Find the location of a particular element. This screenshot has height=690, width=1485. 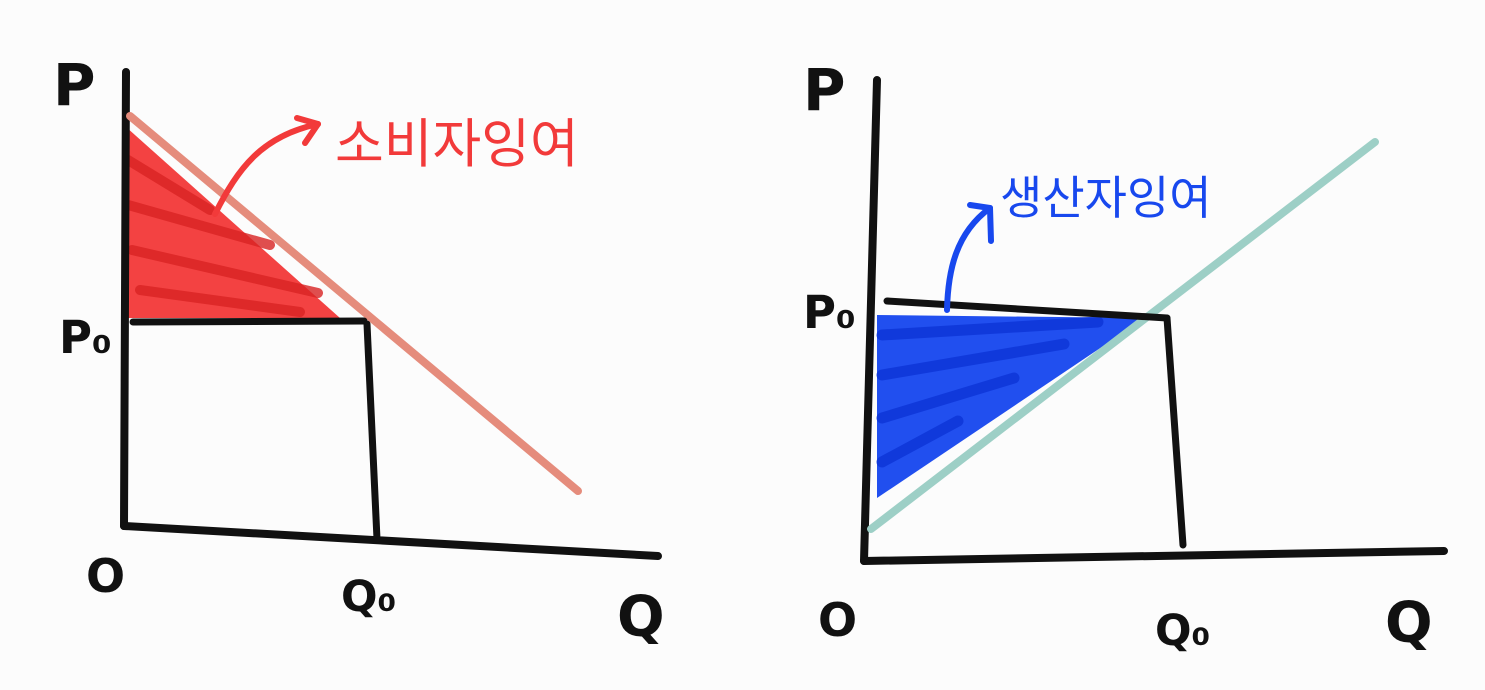

left-price-label: P₀ is located at coordinates (85, 337).